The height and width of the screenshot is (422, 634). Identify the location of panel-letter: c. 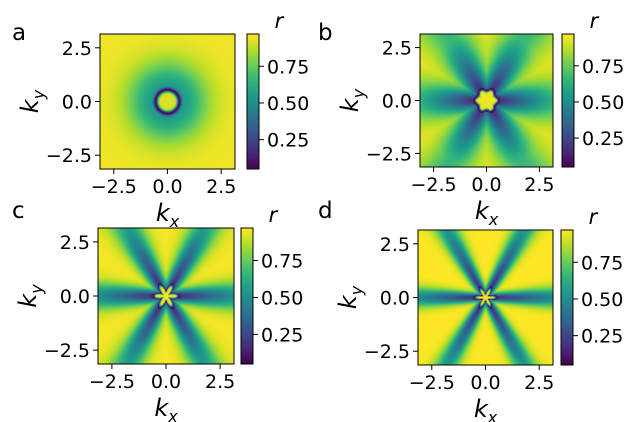
(18, 211).